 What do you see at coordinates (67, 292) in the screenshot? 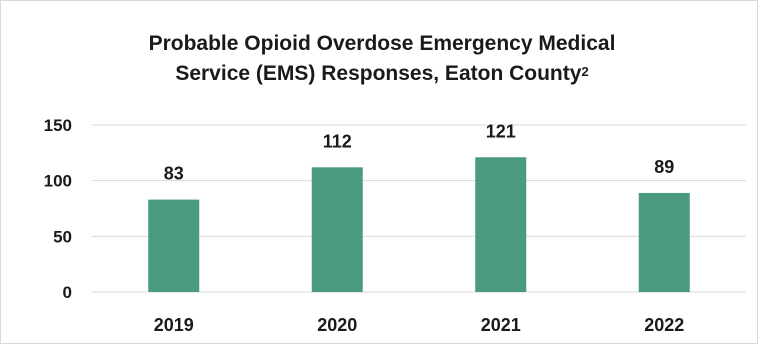
I see `y-tick-label: 0` at bounding box center [67, 292].